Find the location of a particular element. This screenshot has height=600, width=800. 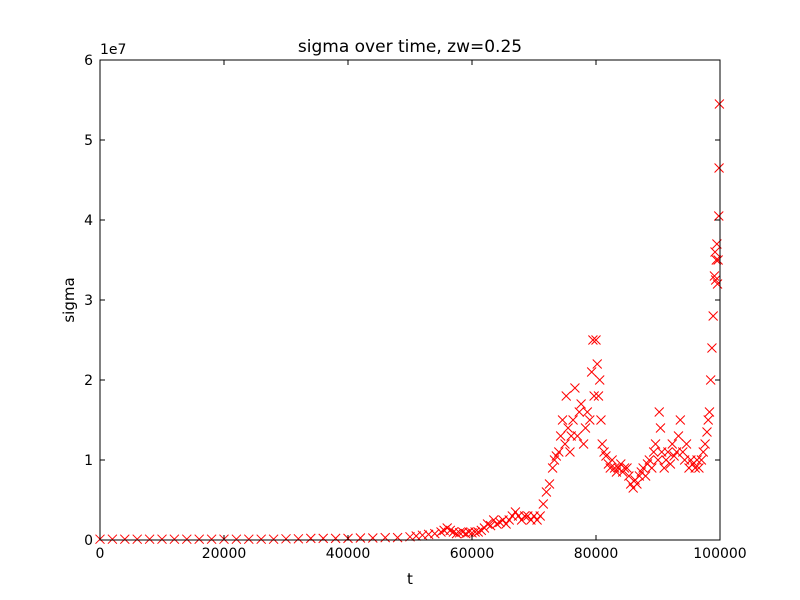

y-multiplier-label: 1e7 is located at coordinates (113, 50).